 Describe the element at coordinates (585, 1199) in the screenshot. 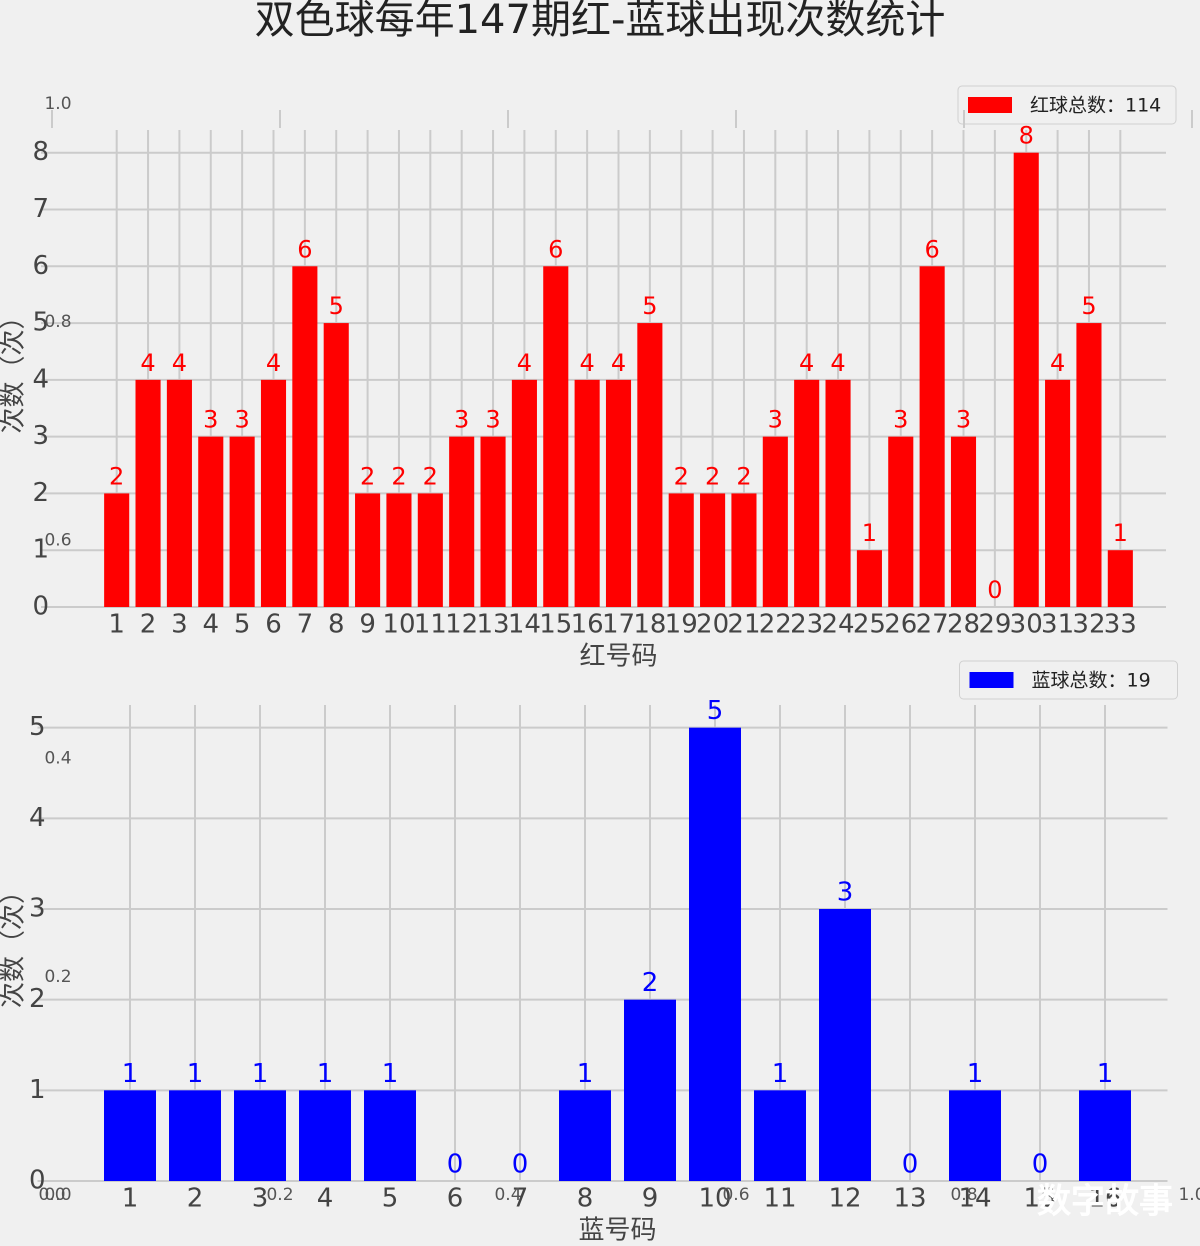

I see `x-tick-label: 8` at that location.